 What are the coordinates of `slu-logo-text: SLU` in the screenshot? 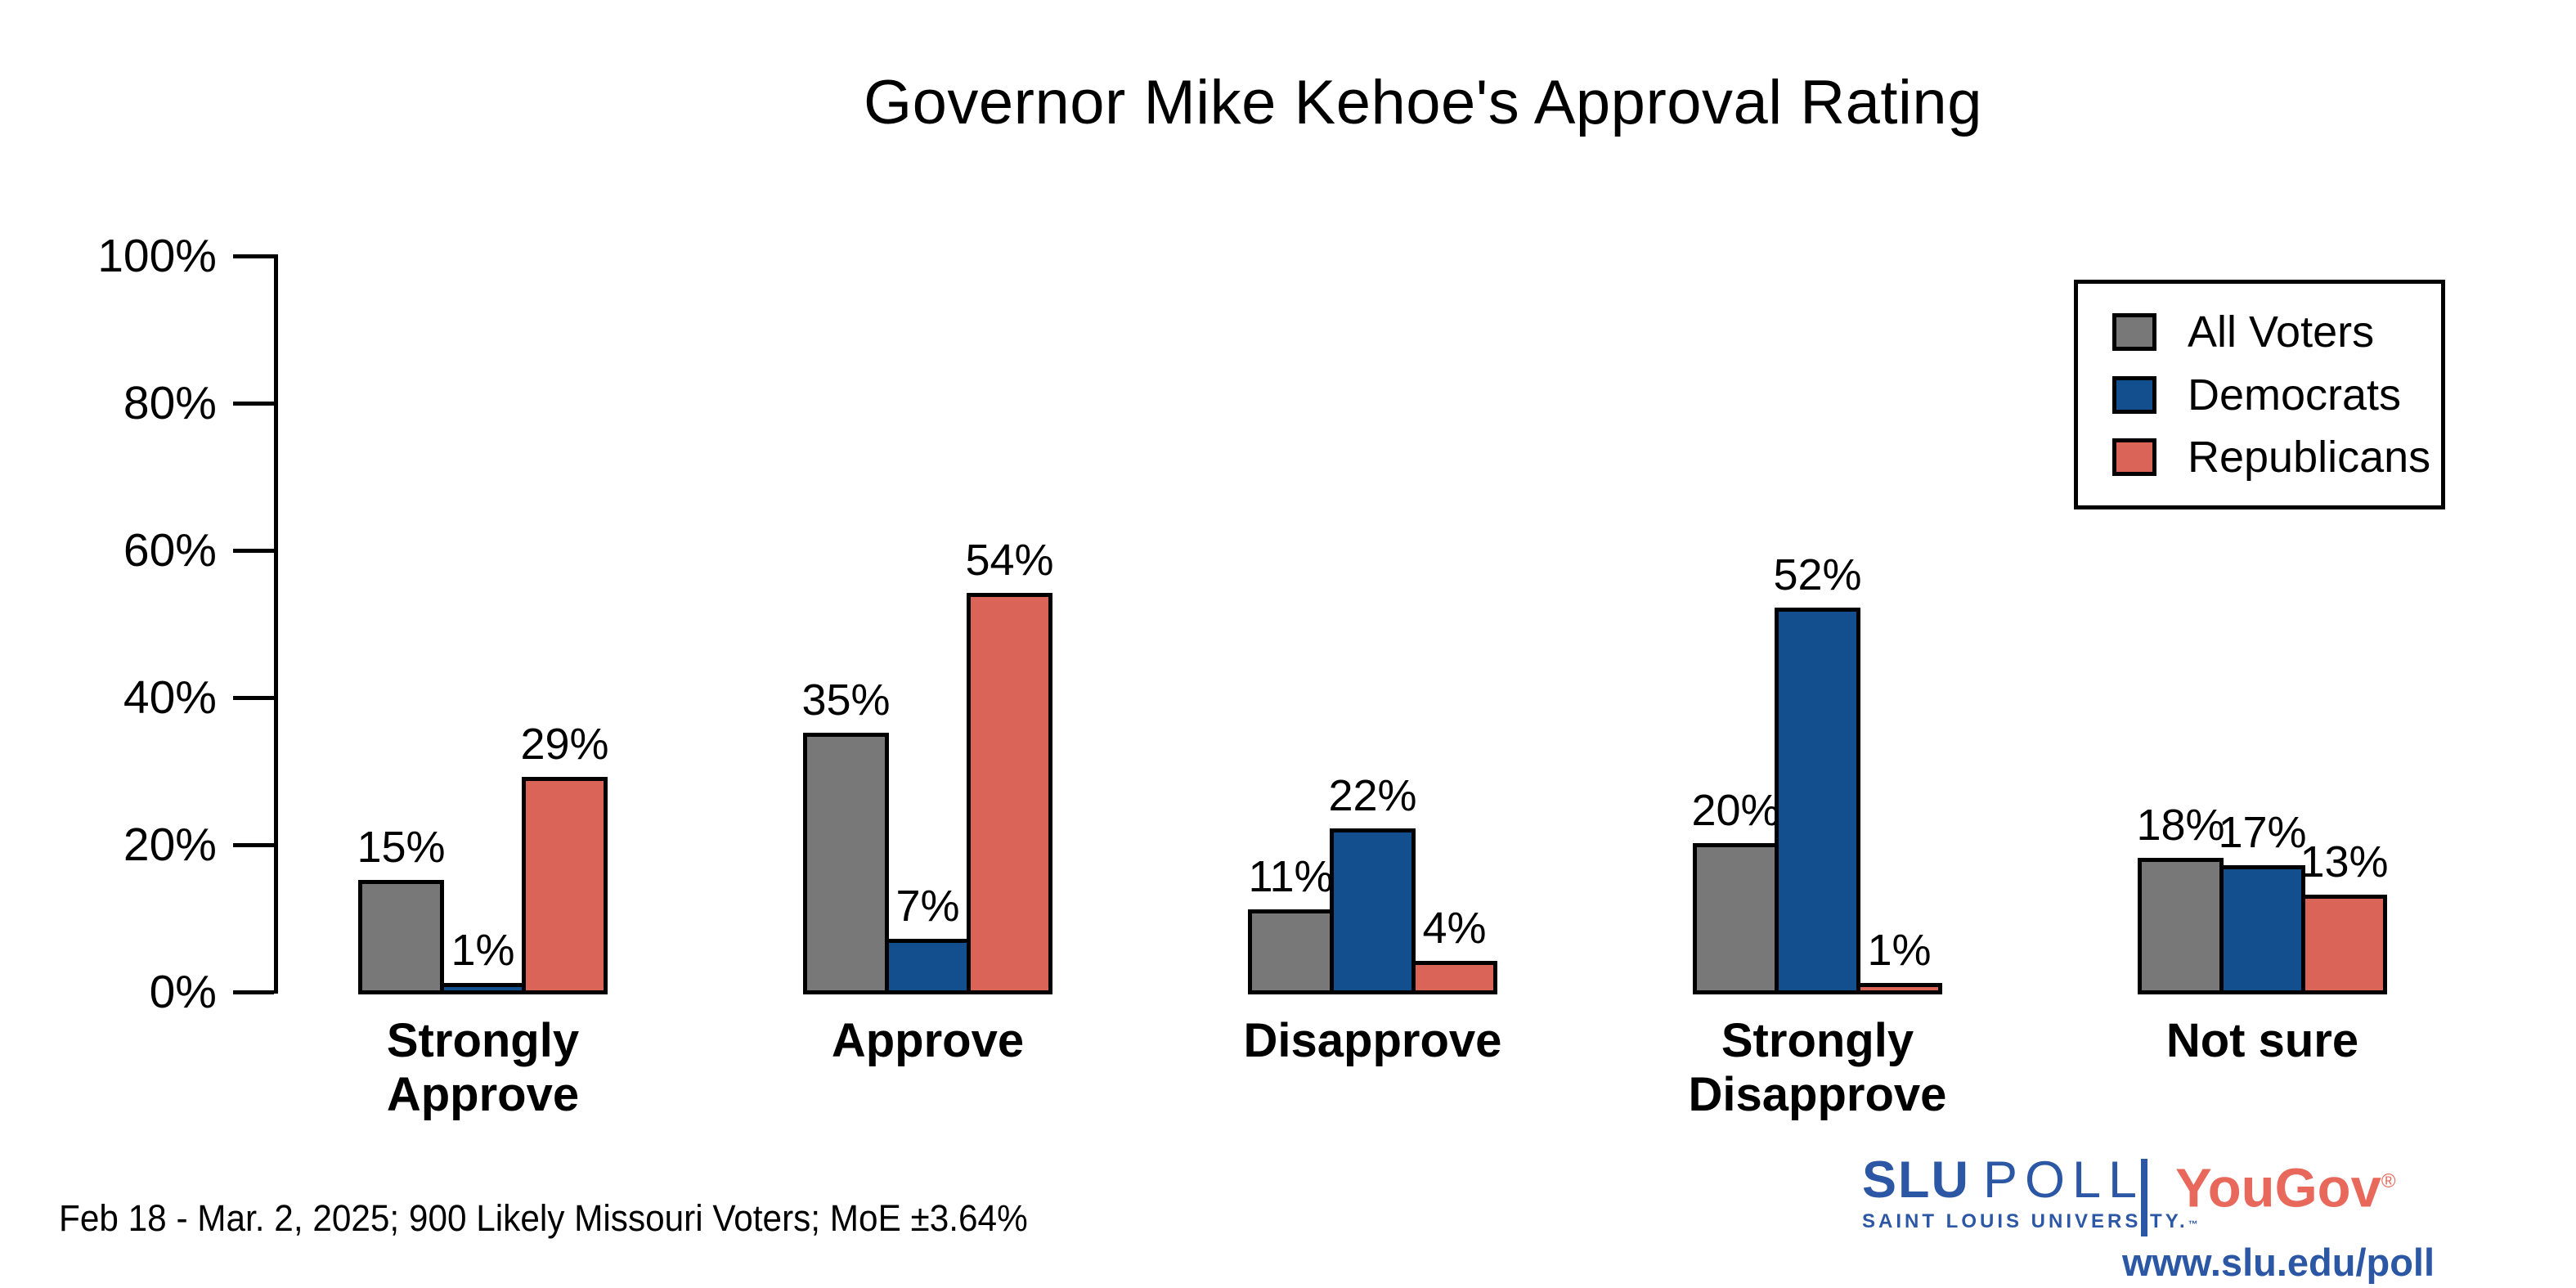 It's located at (1916, 1180).